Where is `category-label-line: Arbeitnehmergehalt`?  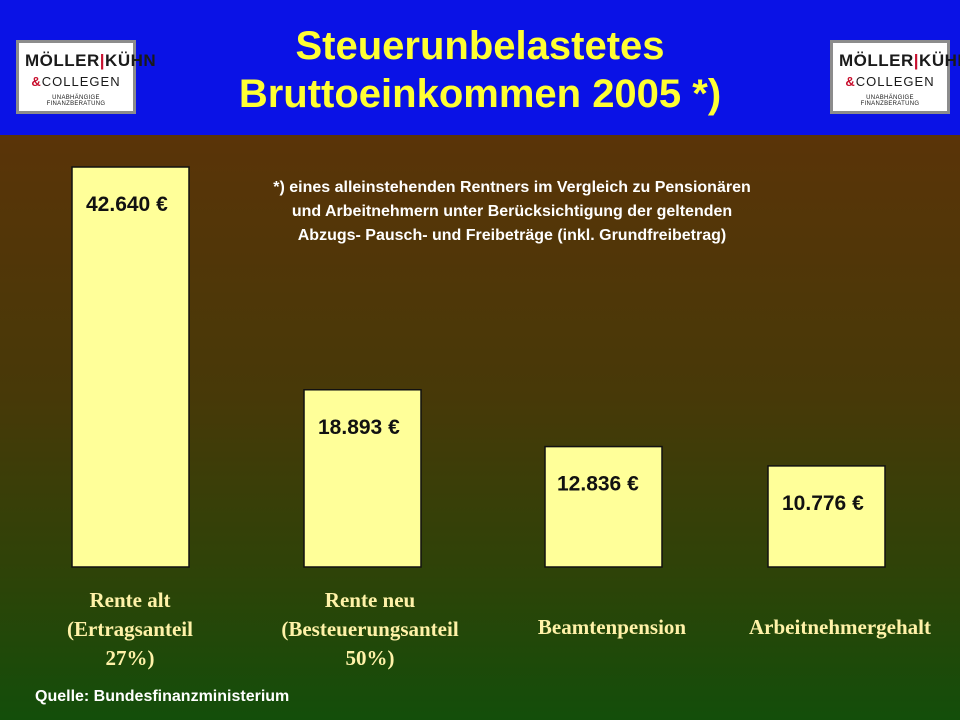 category-label-line: Arbeitnehmergehalt is located at coordinates (840, 627).